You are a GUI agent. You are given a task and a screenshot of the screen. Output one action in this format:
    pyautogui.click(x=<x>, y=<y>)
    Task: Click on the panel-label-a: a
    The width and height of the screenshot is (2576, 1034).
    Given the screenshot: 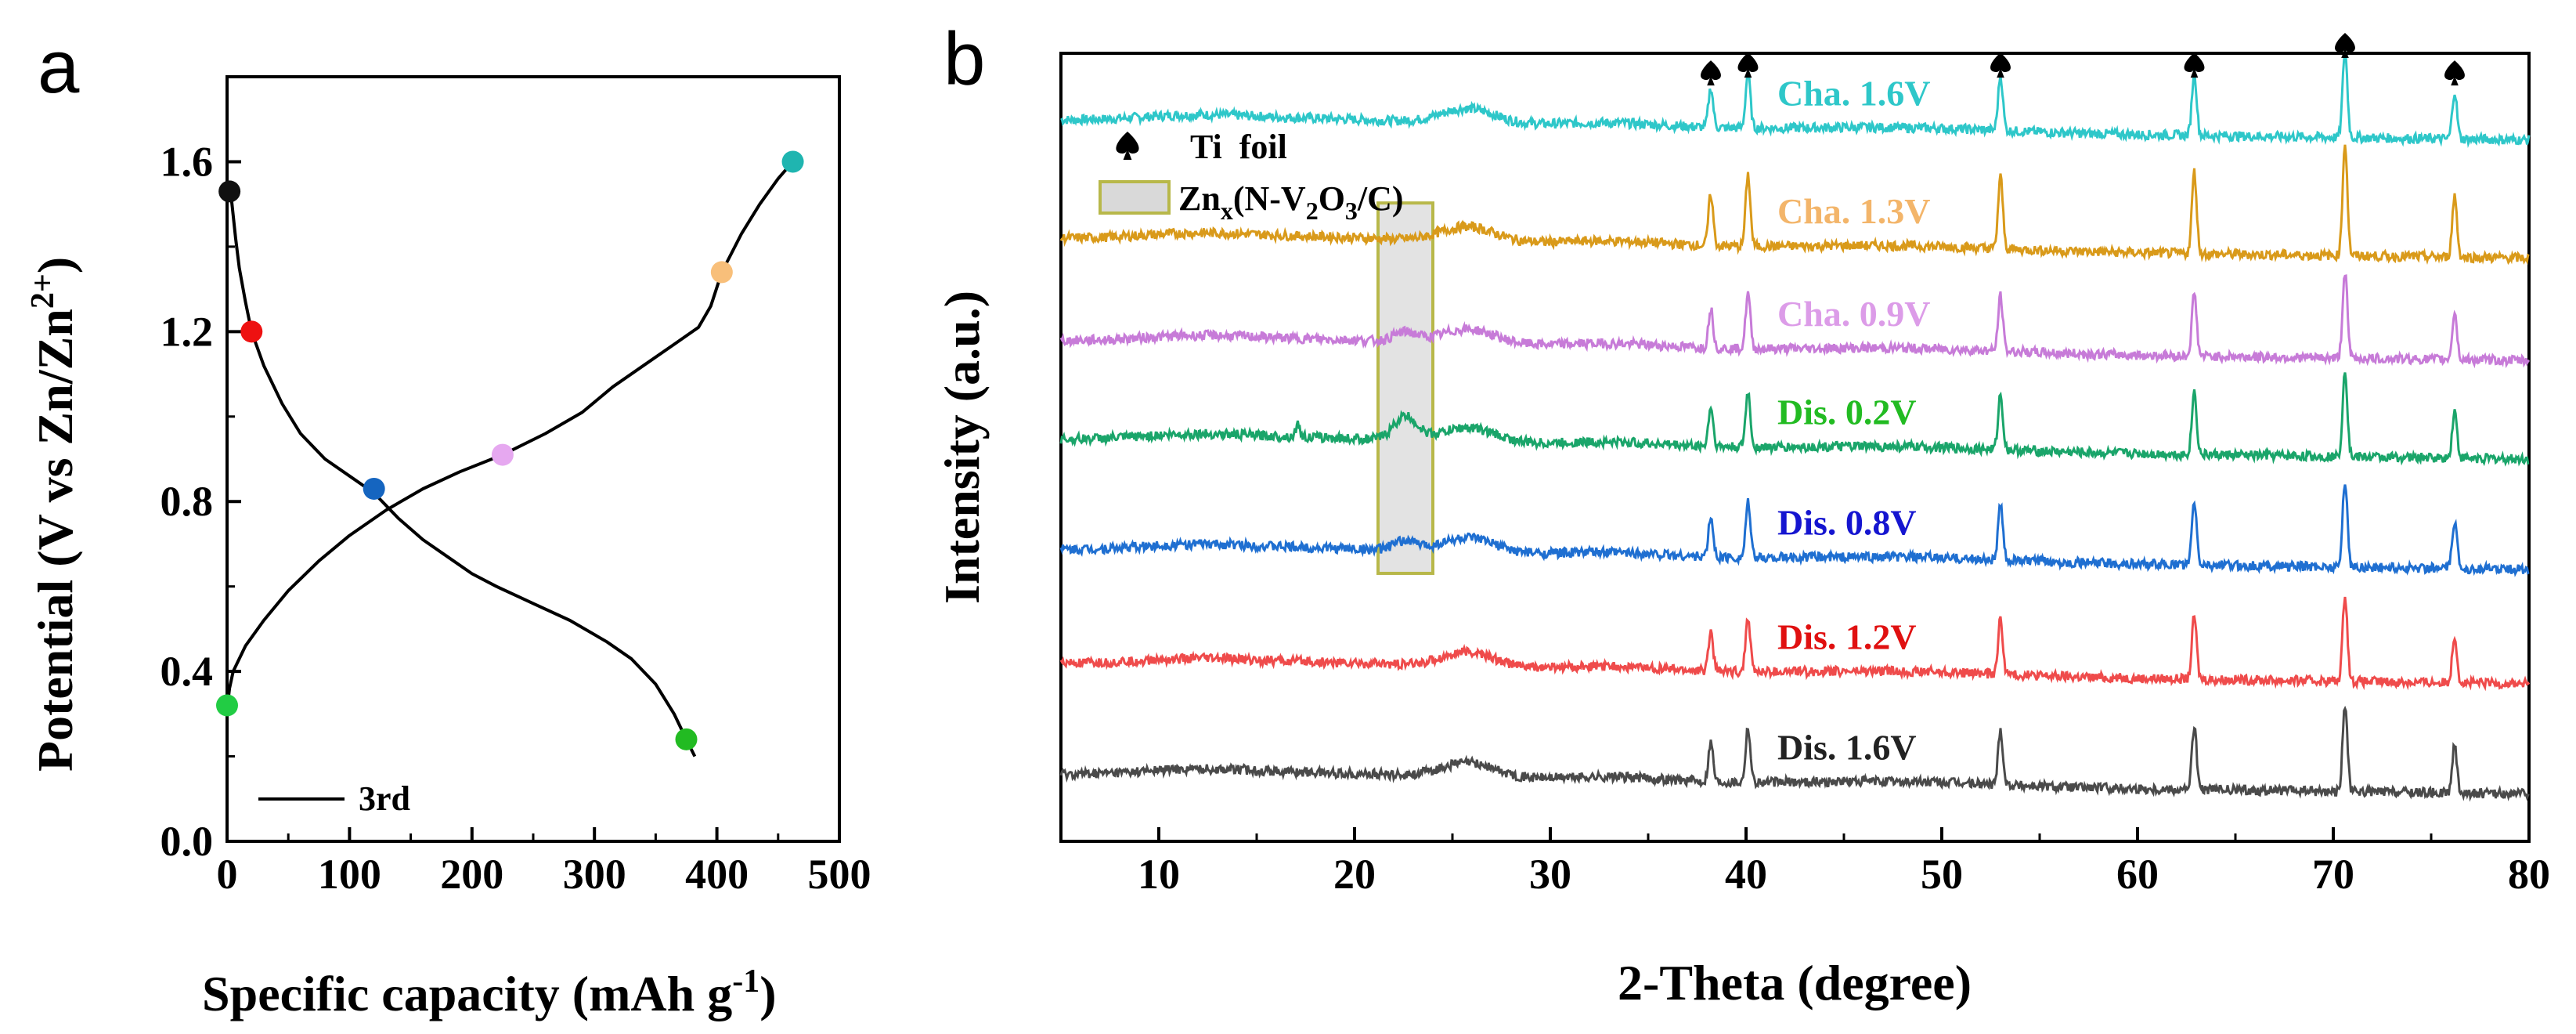 What is the action you would take?
    pyautogui.click(x=59, y=67)
    